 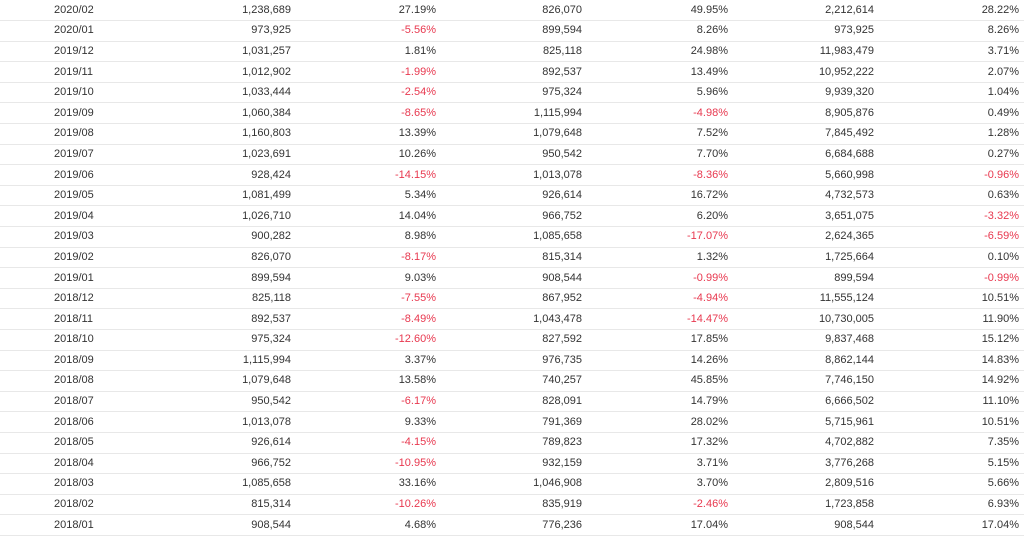 I want to click on yoy-change-cell: 16.72%, so click(x=660, y=196).